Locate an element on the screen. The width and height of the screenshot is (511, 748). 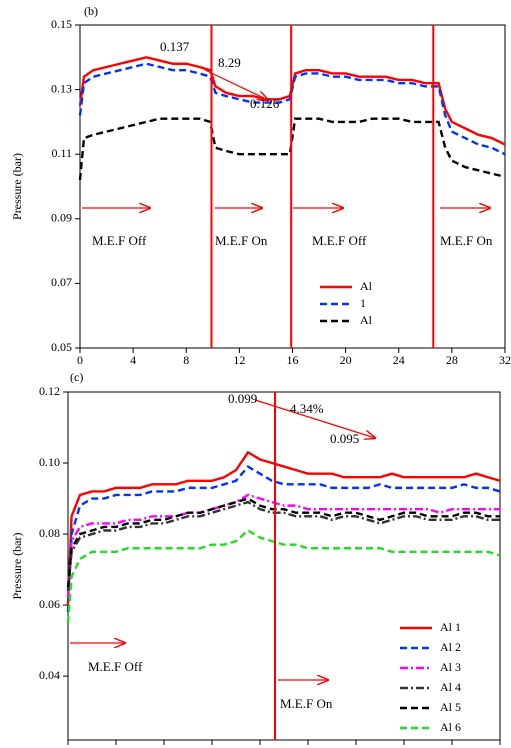
annotation: 4.34% is located at coordinates (307, 408).